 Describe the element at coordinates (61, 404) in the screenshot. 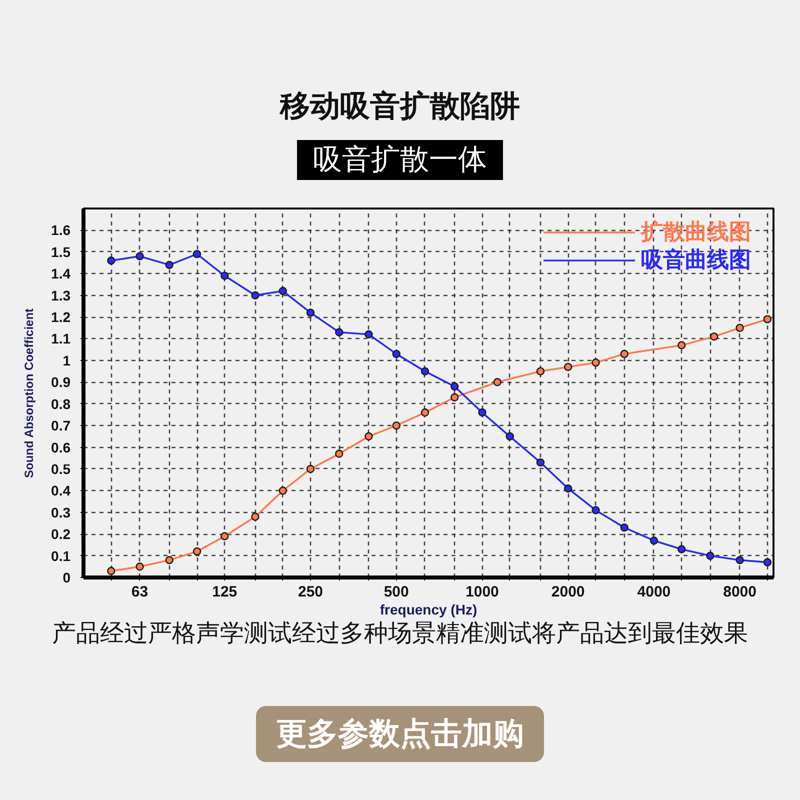

I see `y-tick-label: 0.8` at that location.